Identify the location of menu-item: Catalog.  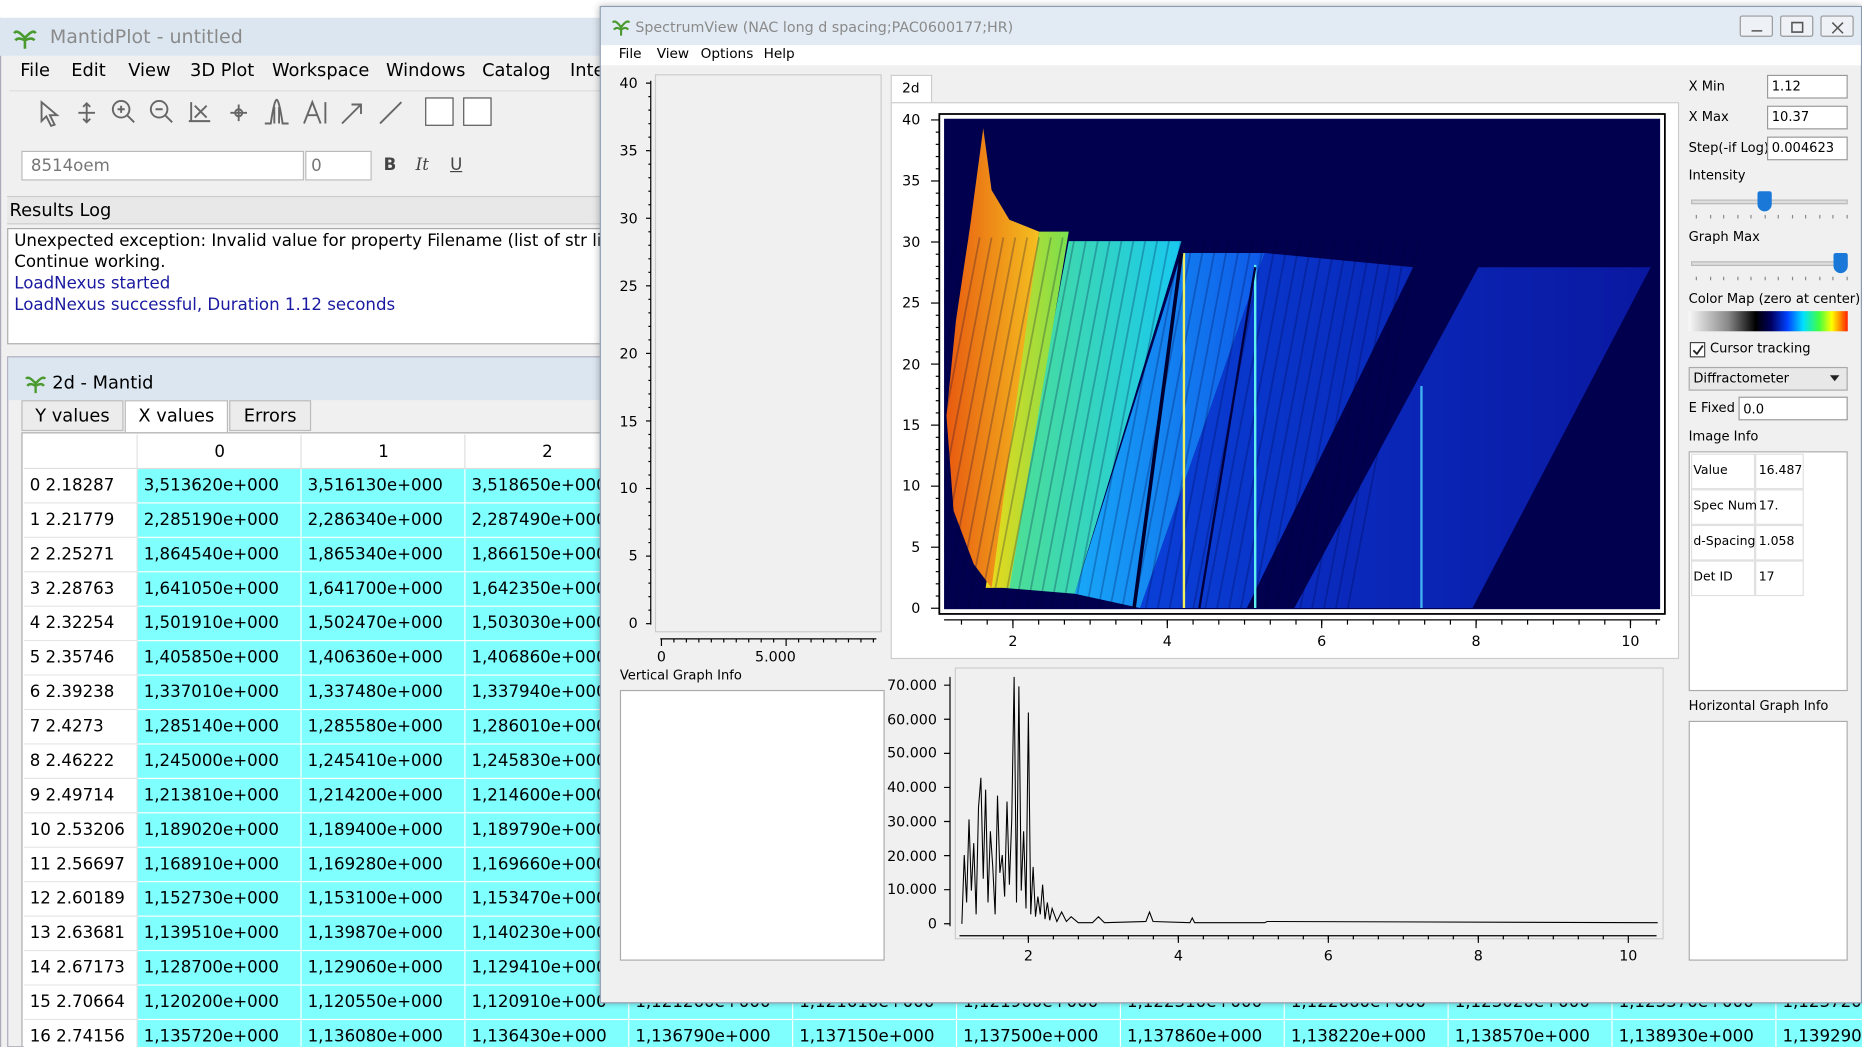
(516, 70).